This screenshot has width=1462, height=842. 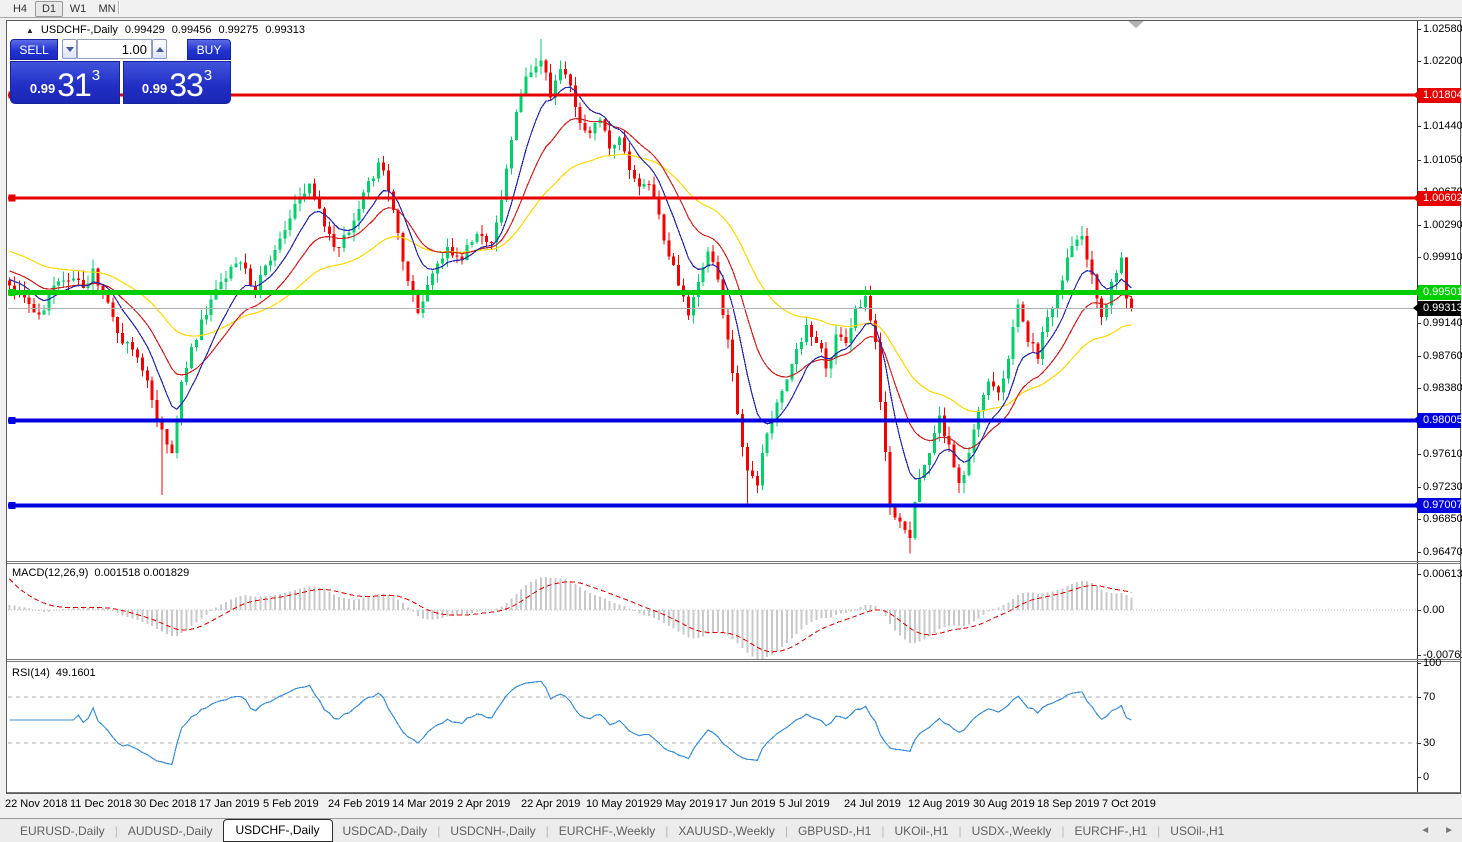 What do you see at coordinates (1442, 126) in the screenshot?
I see `price-tick: 1.01440` at bounding box center [1442, 126].